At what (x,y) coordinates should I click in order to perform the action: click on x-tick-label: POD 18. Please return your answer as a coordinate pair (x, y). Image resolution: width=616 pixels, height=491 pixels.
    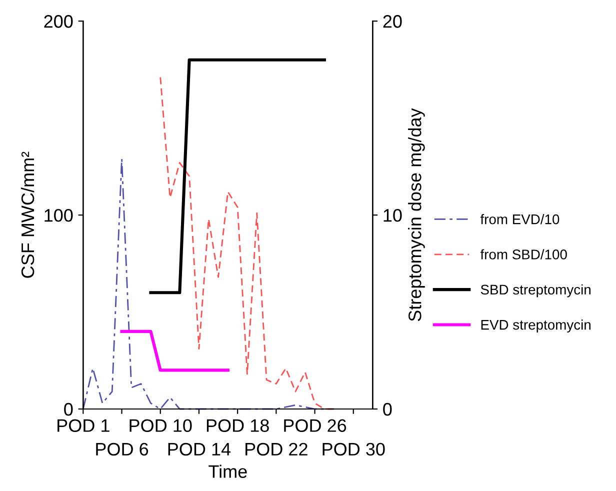
    Looking at the image, I should click on (237, 425).